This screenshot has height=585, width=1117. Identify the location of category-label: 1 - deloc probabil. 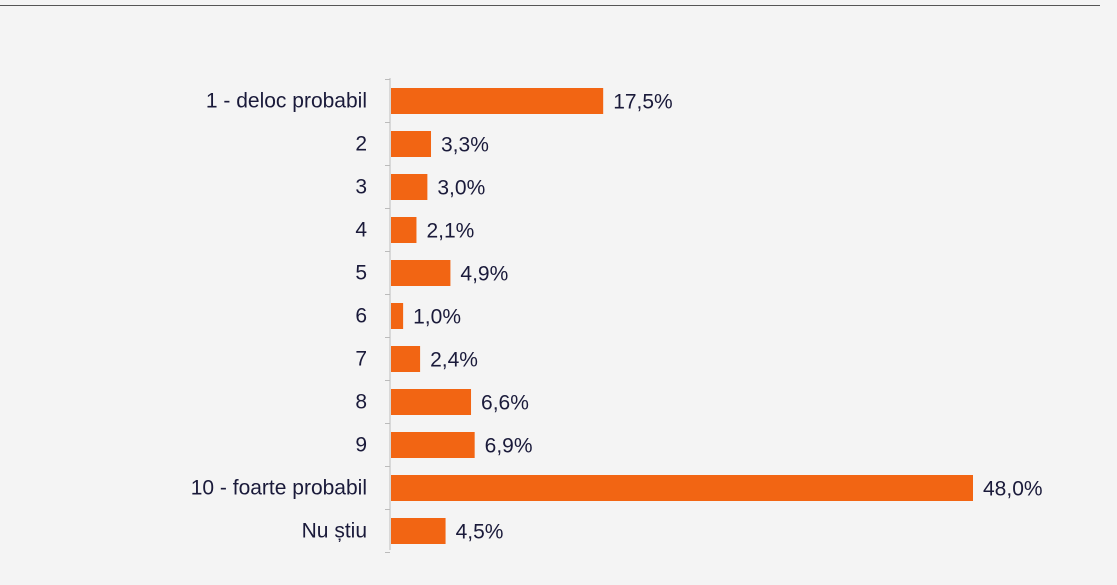
(286, 101).